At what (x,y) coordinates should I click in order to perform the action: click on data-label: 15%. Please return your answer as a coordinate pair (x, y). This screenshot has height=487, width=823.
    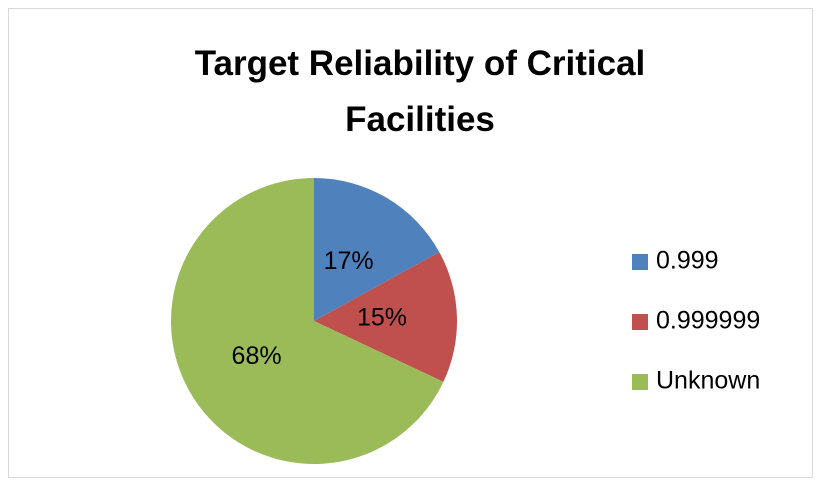
    Looking at the image, I should click on (382, 317).